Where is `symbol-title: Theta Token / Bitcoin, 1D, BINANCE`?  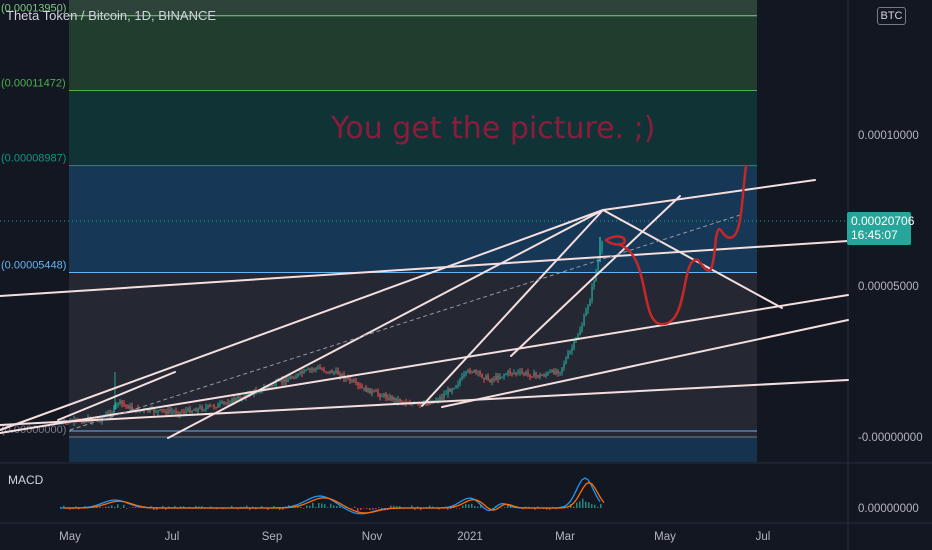
symbol-title: Theta Token / Bitcoin, 1D, BINANCE is located at coordinates (111, 15).